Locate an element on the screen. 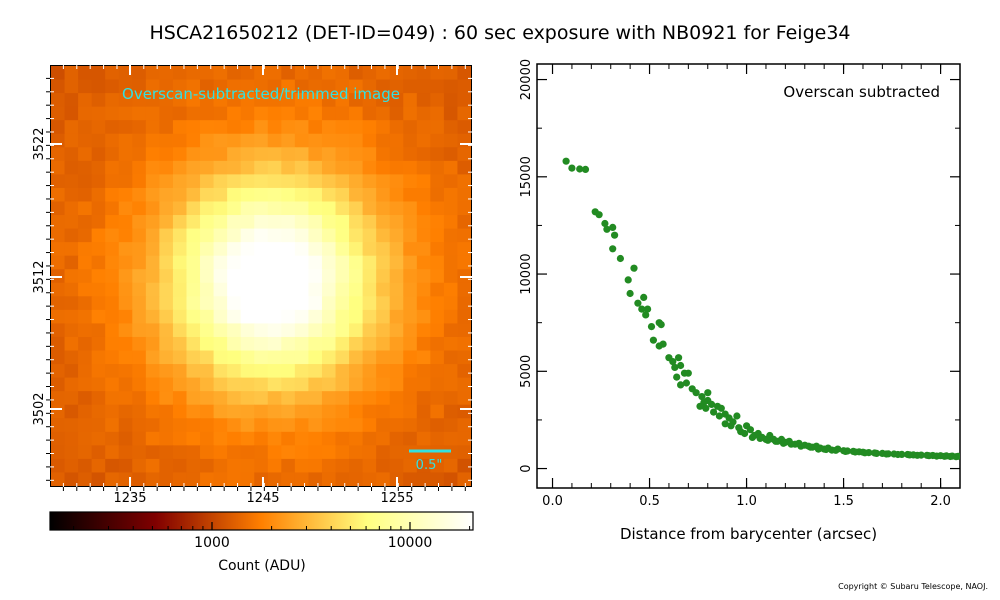 This screenshot has height=600, width=1000. colorbar-label: Count (ADU) is located at coordinates (262, 566).